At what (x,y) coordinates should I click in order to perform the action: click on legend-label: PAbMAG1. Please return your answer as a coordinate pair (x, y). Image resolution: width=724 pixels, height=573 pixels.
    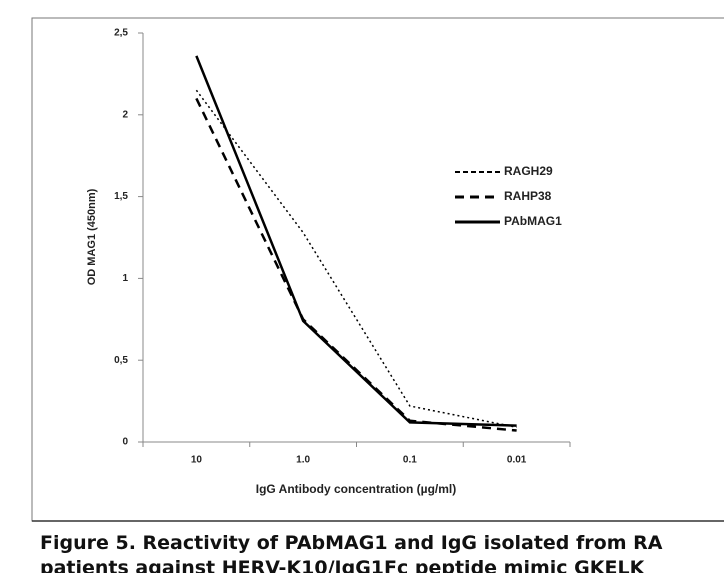
    Looking at the image, I should click on (533, 221).